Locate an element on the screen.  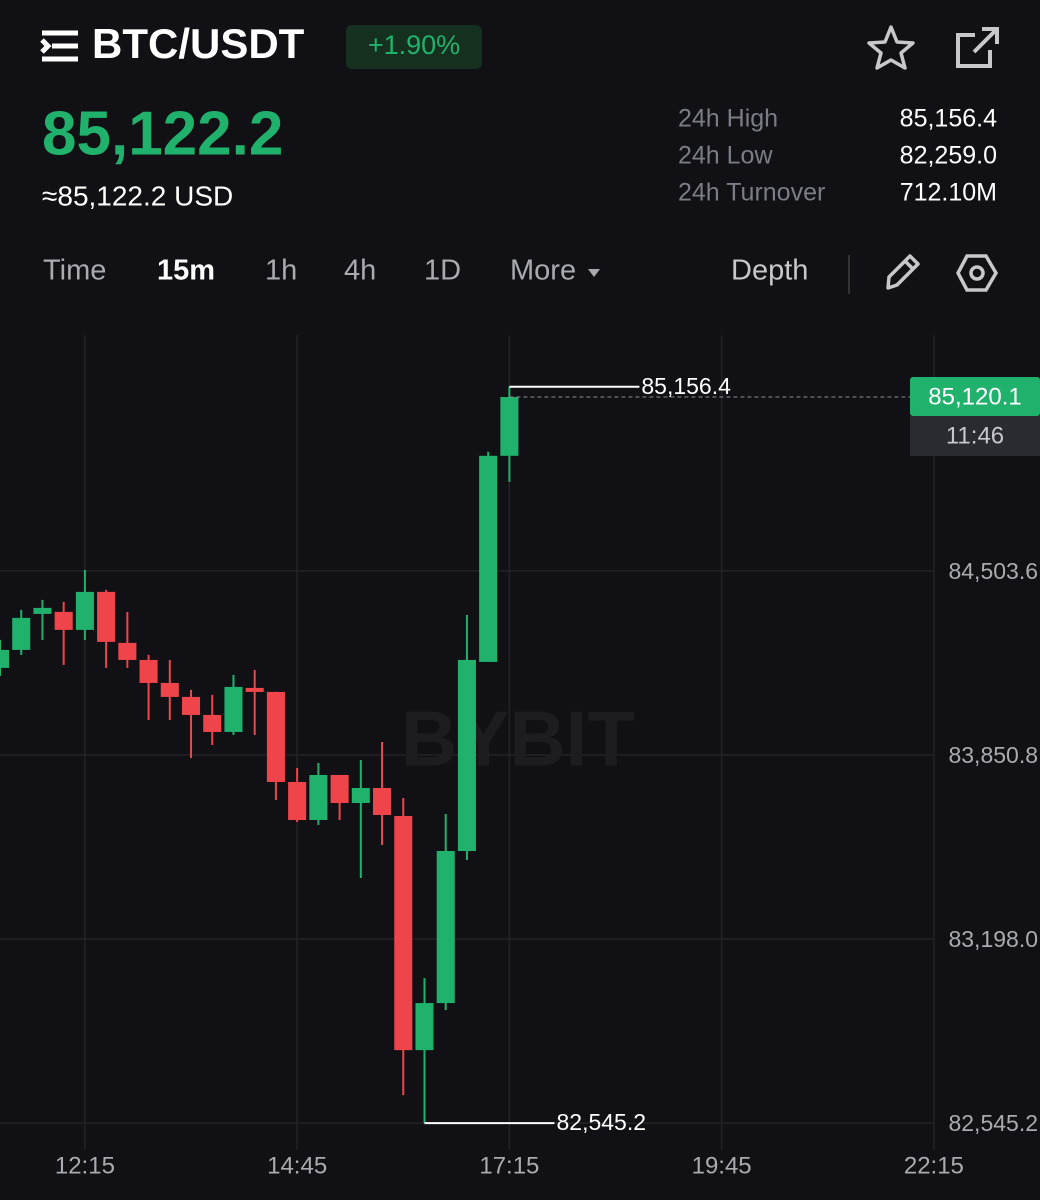
stat-label: 24h Turnover is located at coordinates (751, 193).